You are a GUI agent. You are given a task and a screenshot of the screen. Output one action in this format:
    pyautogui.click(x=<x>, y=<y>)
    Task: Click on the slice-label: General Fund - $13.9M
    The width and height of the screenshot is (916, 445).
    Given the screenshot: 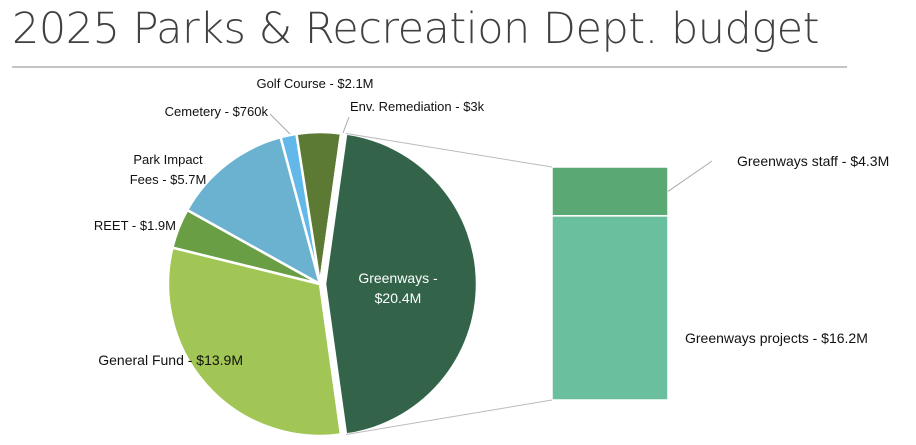 What is the action you would take?
    pyautogui.click(x=170, y=360)
    